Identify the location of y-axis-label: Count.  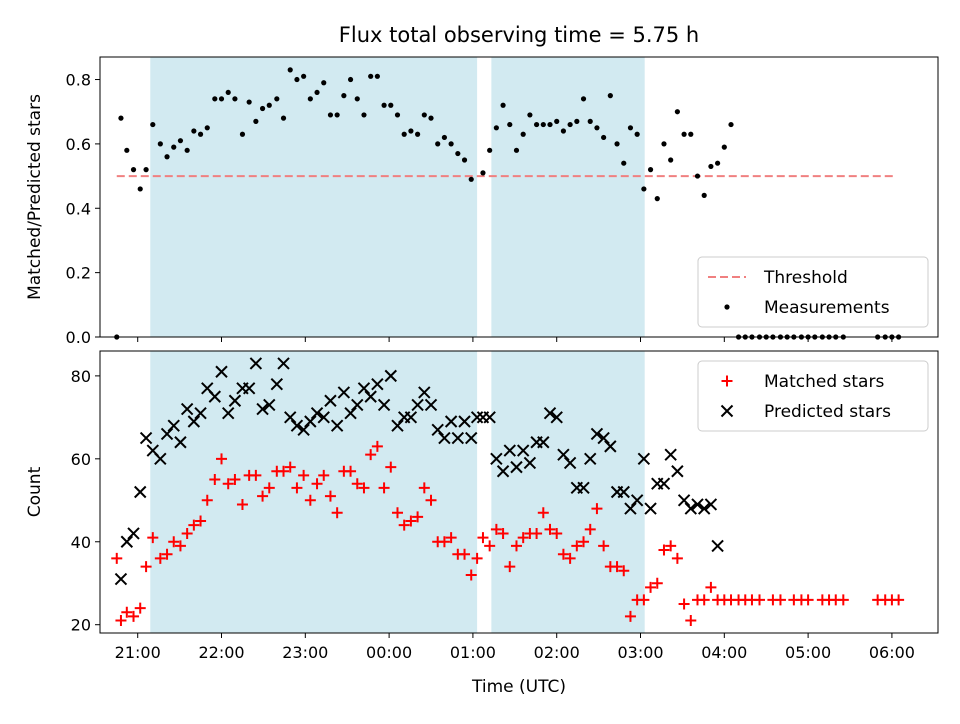
(35, 491).